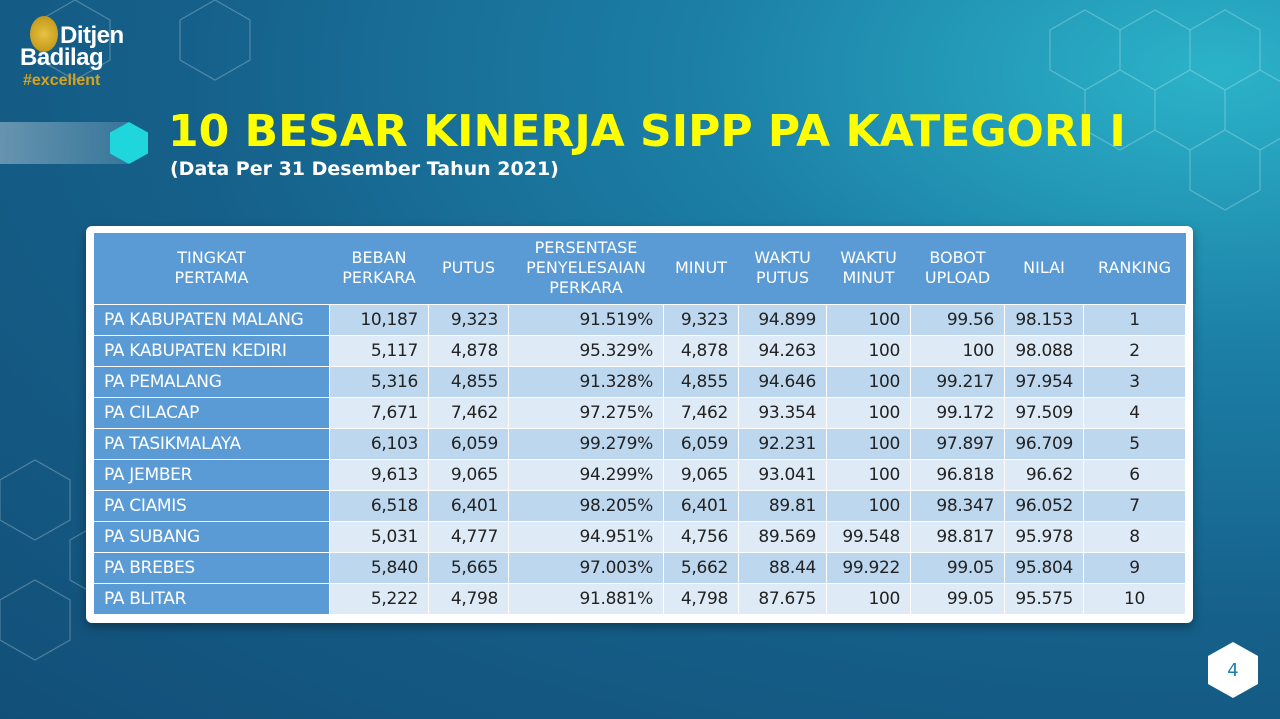 The image size is (1280, 719). What do you see at coordinates (1134, 474) in the screenshot?
I see `table-cell: 6` at bounding box center [1134, 474].